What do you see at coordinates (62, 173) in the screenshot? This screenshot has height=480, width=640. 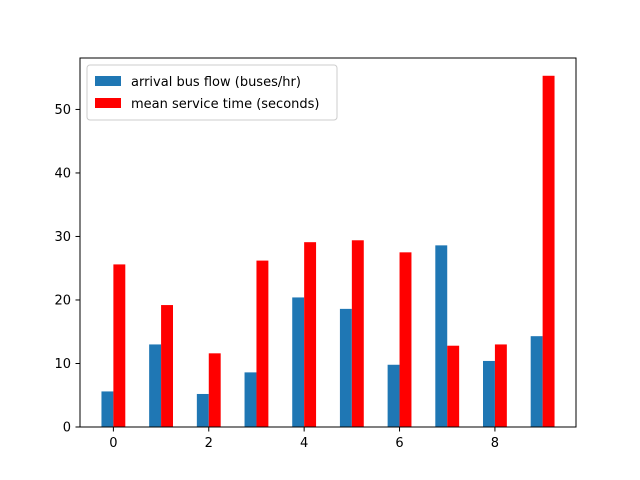 I see `y-tick-label: 40` at bounding box center [62, 173].